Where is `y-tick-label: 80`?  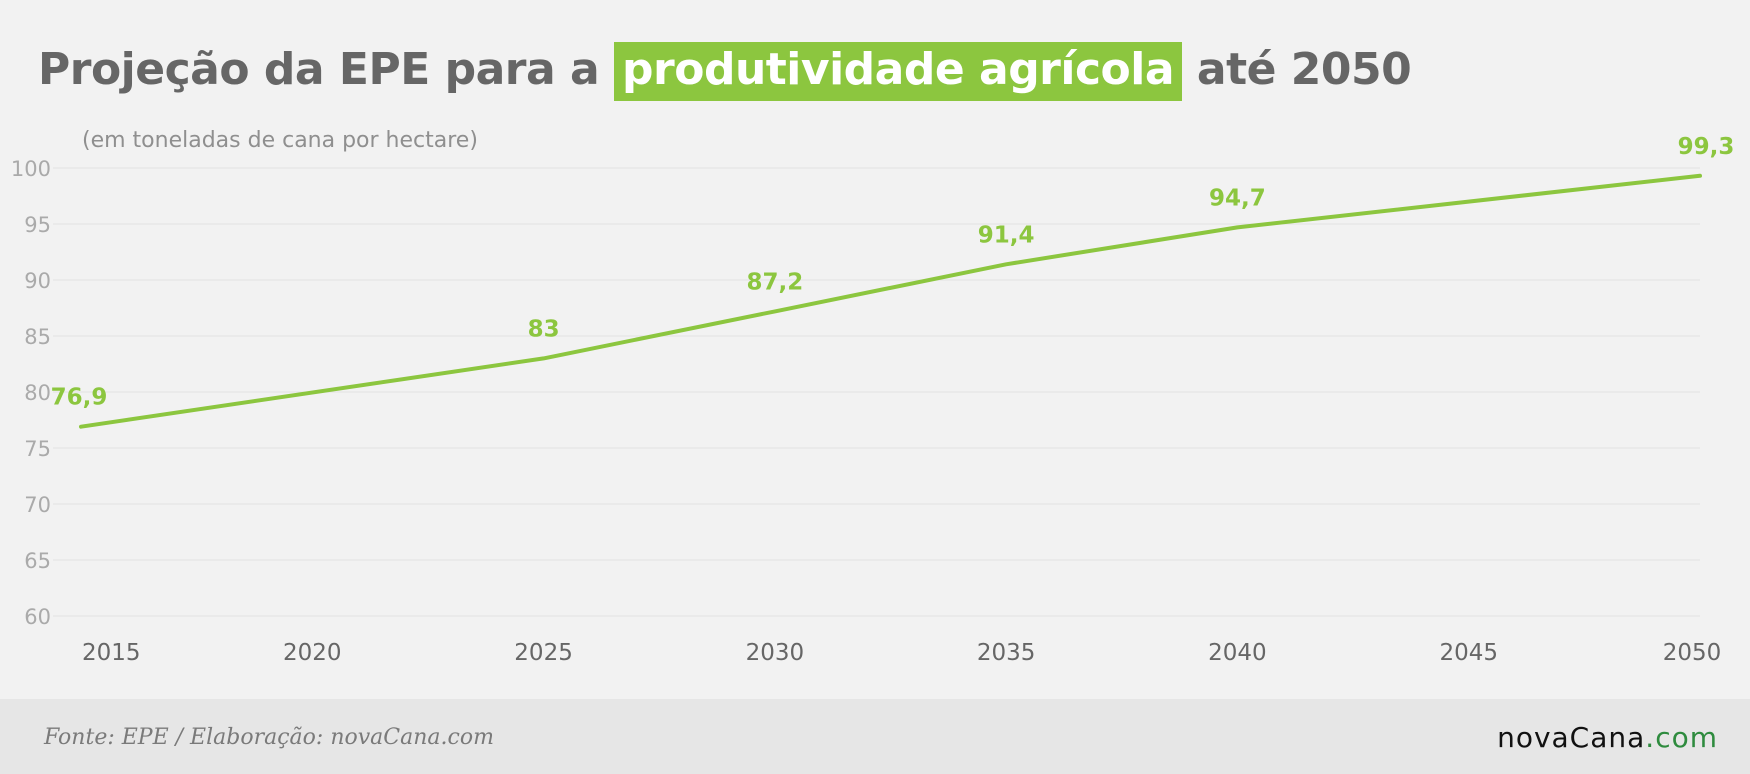 y-tick-label: 80 is located at coordinates (37, 393).